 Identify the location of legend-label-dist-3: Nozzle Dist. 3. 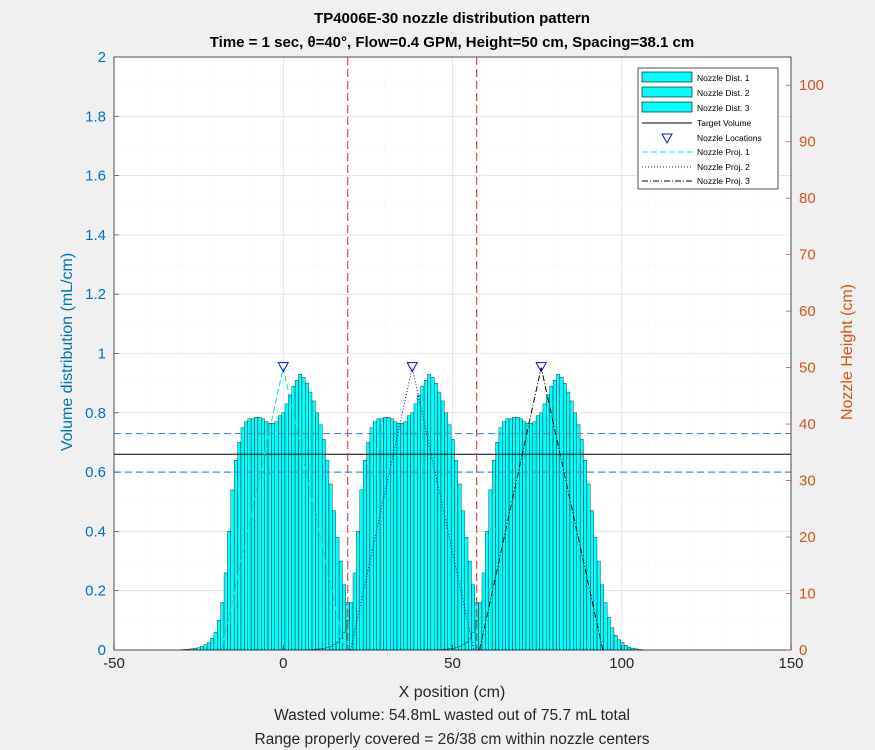
(723, 108).